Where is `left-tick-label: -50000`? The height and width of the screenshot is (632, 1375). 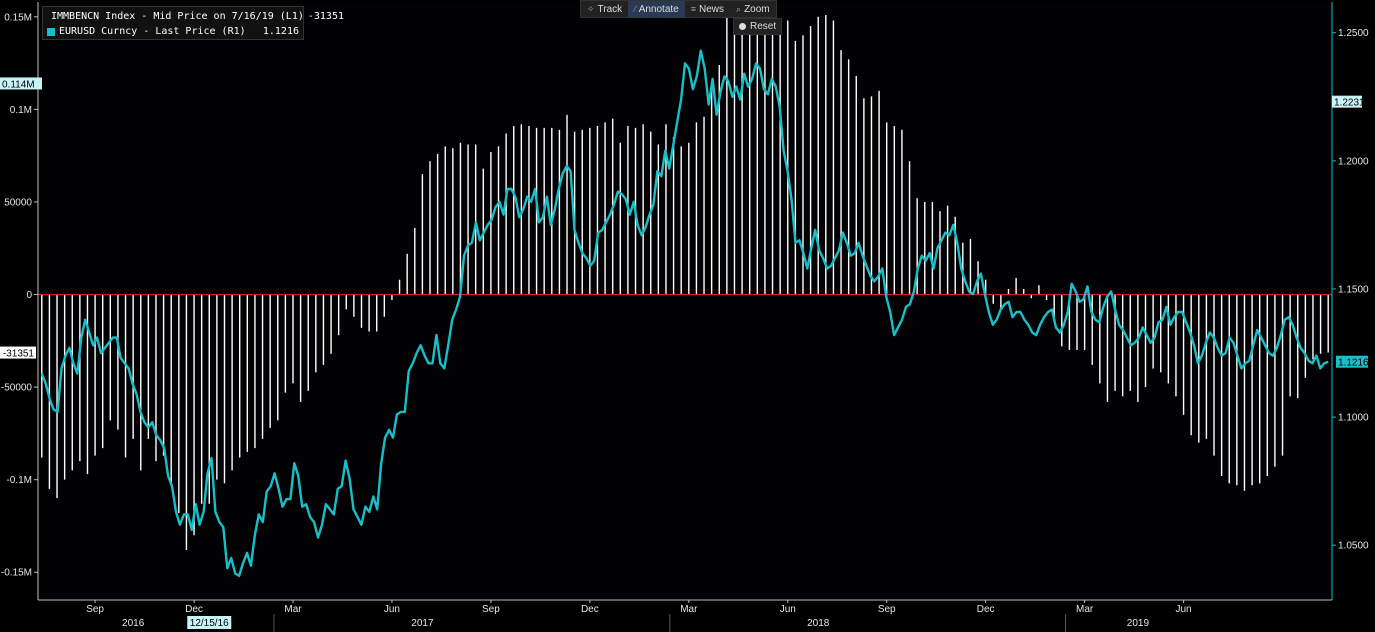
left-tick-label: -50000 is located at coordinates (17, 388).